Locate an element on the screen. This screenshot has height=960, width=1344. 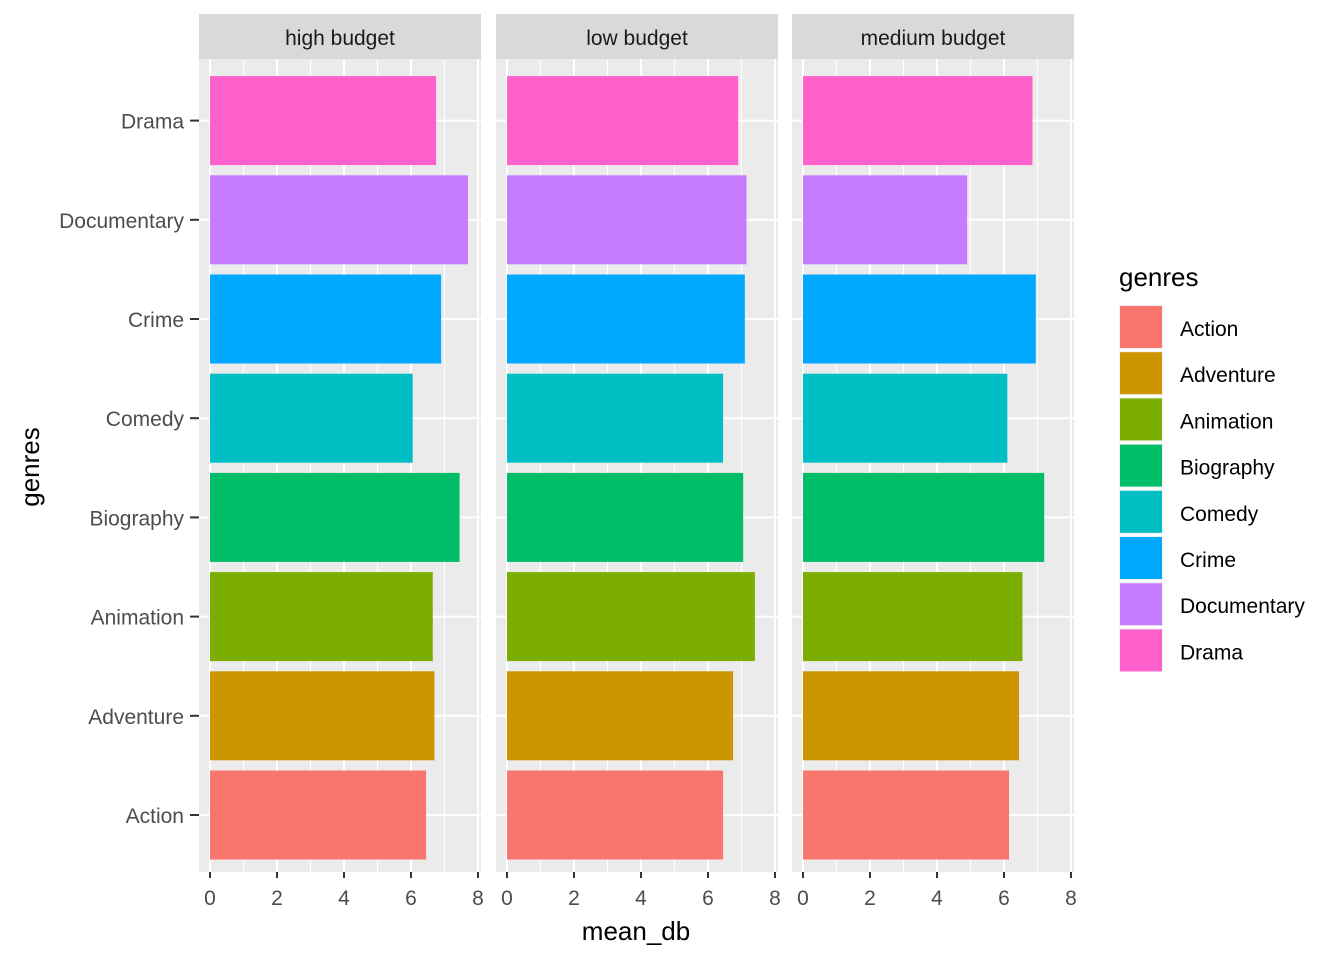
legend-item-documentary: Documentary is located at coordinates (1212, 604).